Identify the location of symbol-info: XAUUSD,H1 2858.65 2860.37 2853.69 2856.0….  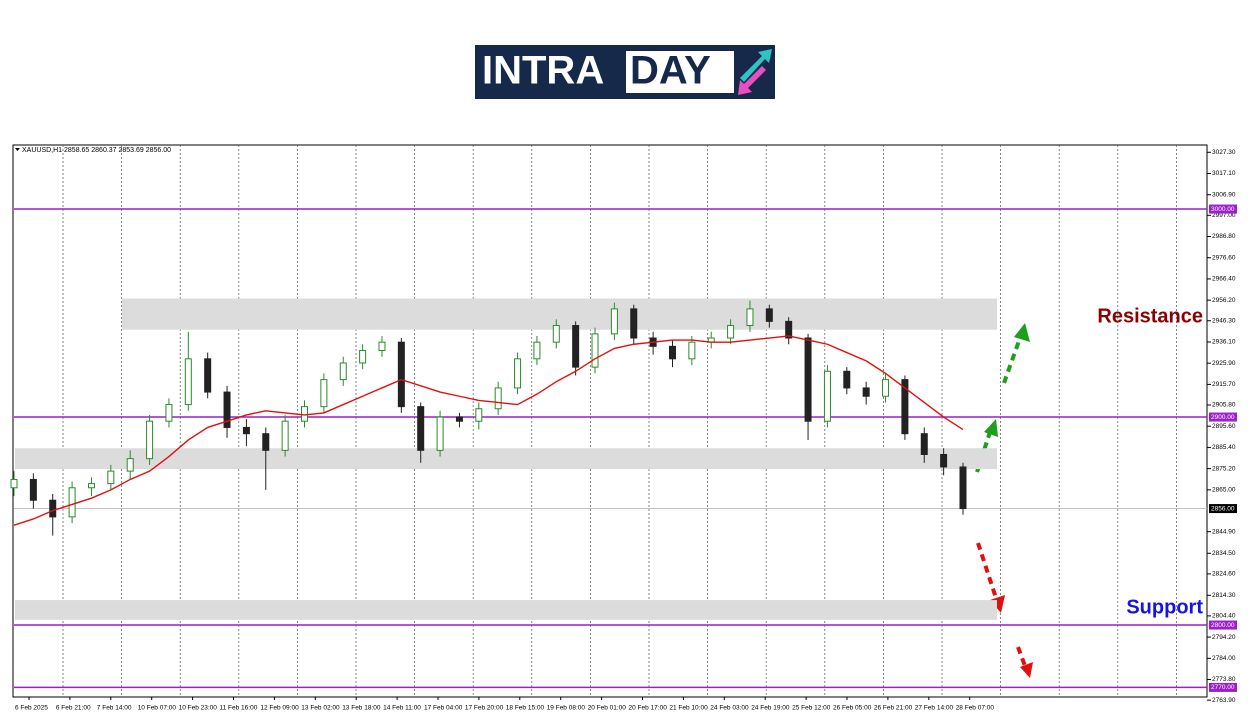
(96, 150).